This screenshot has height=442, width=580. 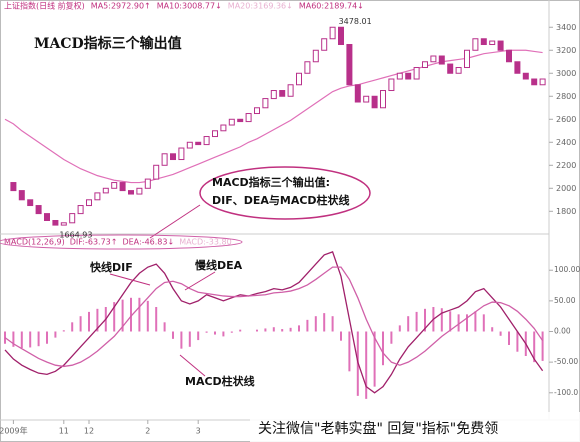 What do you see at coordinates (108, 43) in the screenshot?
I see `chart-title: MACD指标三个输出值` at bounding box center [108, 43].